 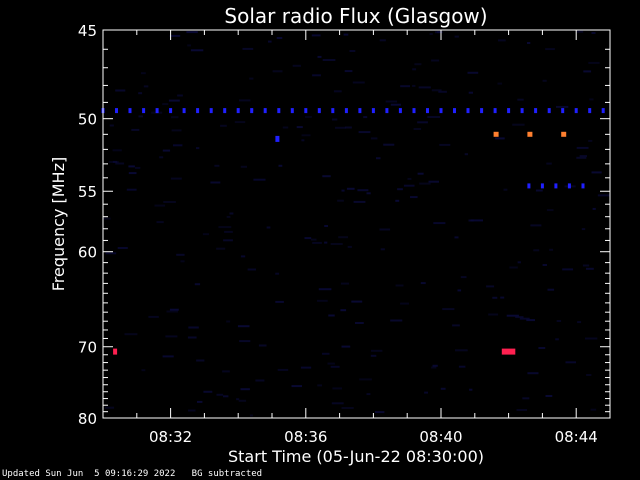 I want to click on updated-timestamp: Updated Sun Jun 5 09:16:29 2022, so click(x=89, y=474).